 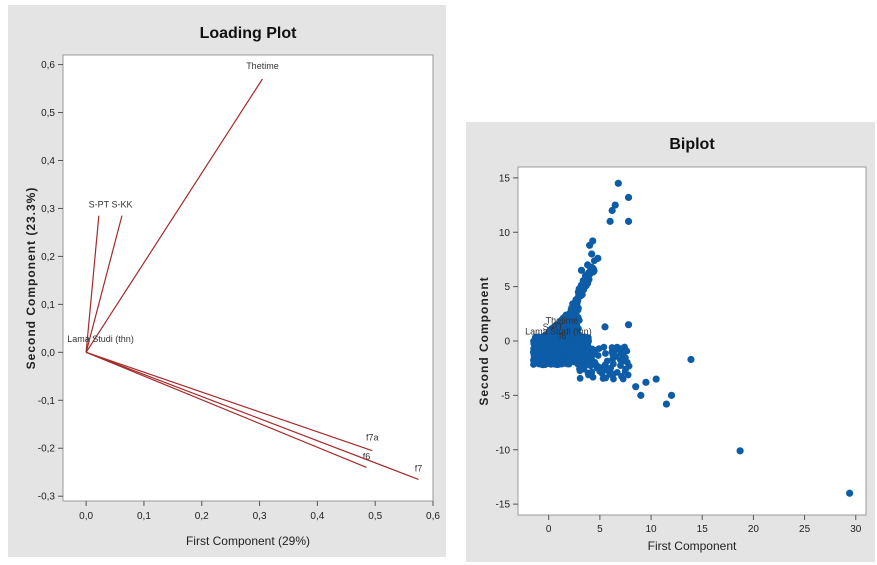 What do you see at coordinates (692, 144) in the screenshot?
I see `chart-title: Biplot` at bounding box center [692, 144].